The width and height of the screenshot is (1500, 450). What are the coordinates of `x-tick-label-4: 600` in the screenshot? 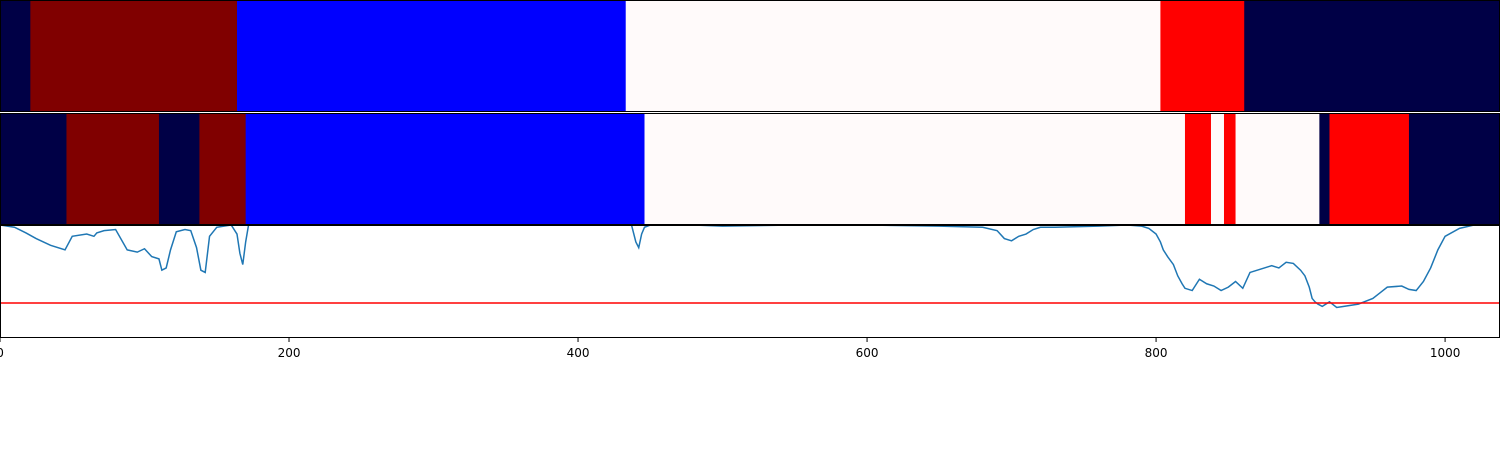 It's located at (867, 353).